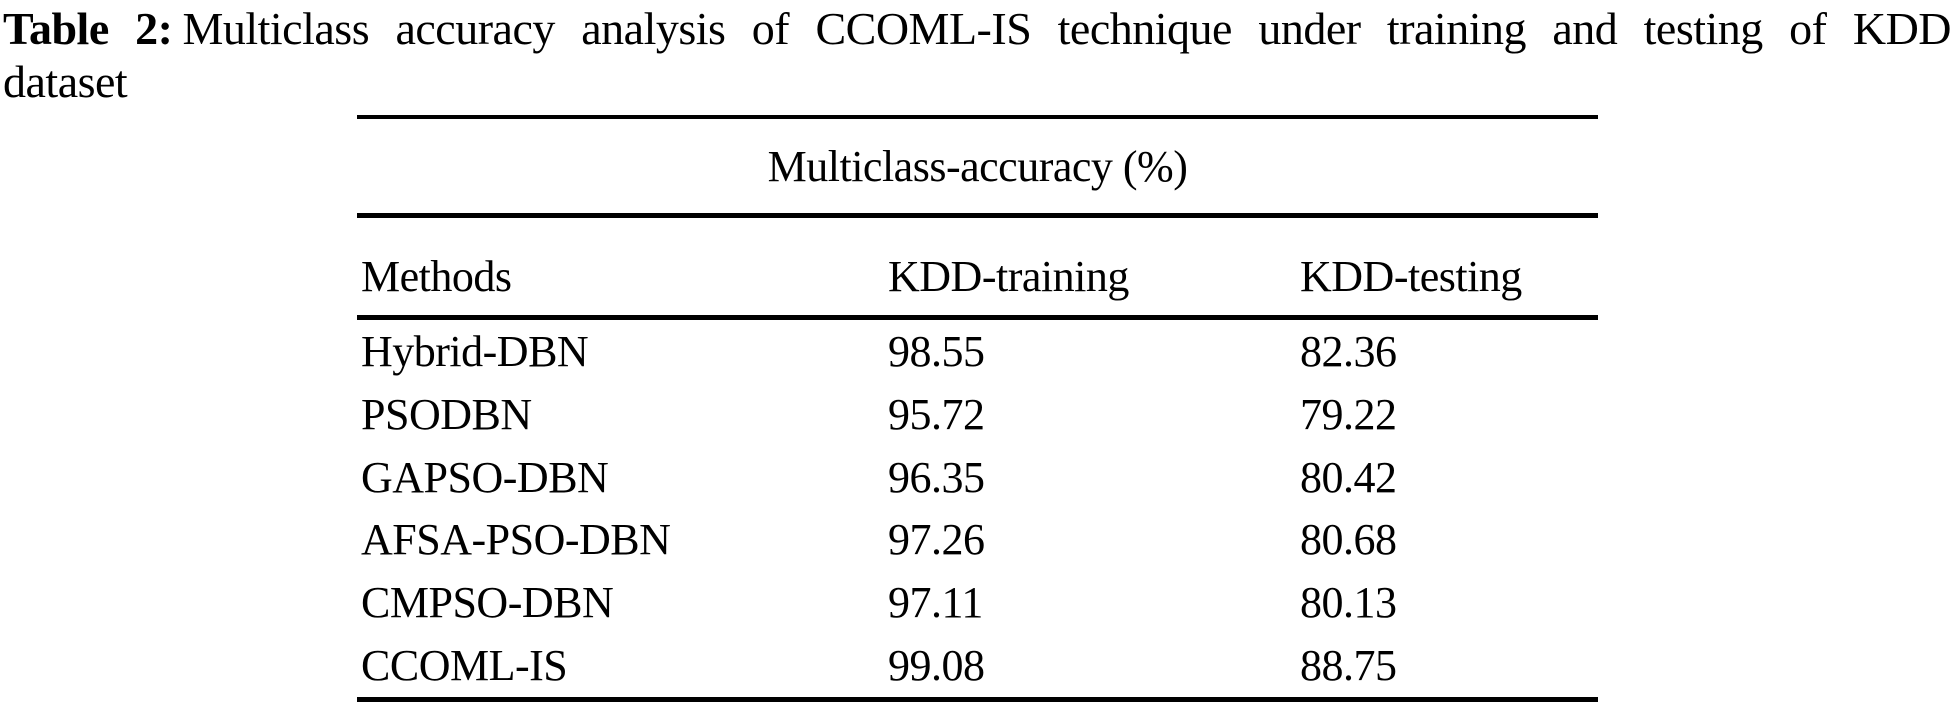  I want to click on kdd-testing-cell: 82.36, so click(1348, 351).